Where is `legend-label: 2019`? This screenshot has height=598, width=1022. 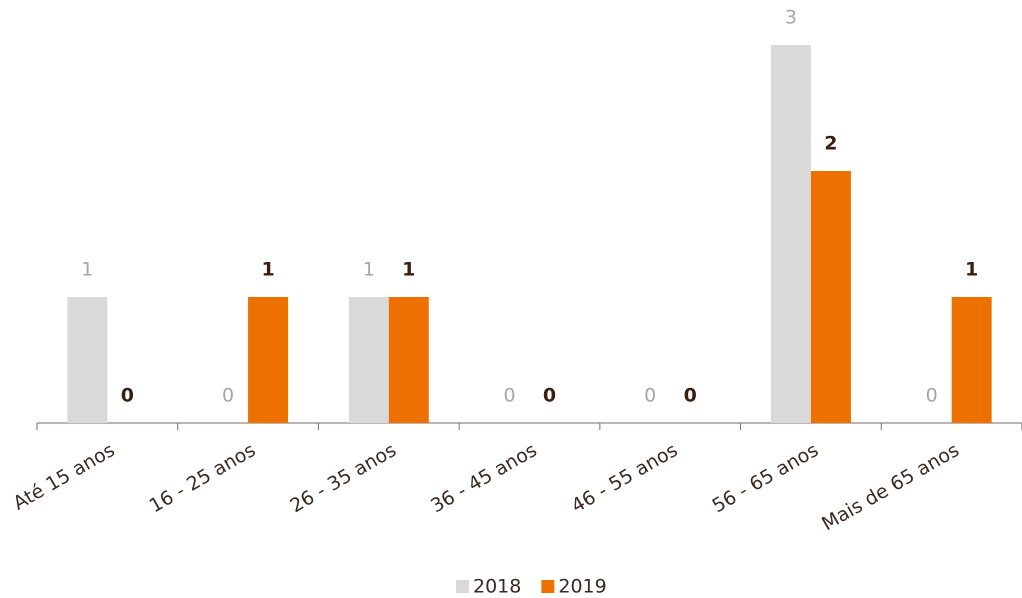 legend-label: 2019 is located at coordinates (582, 587).